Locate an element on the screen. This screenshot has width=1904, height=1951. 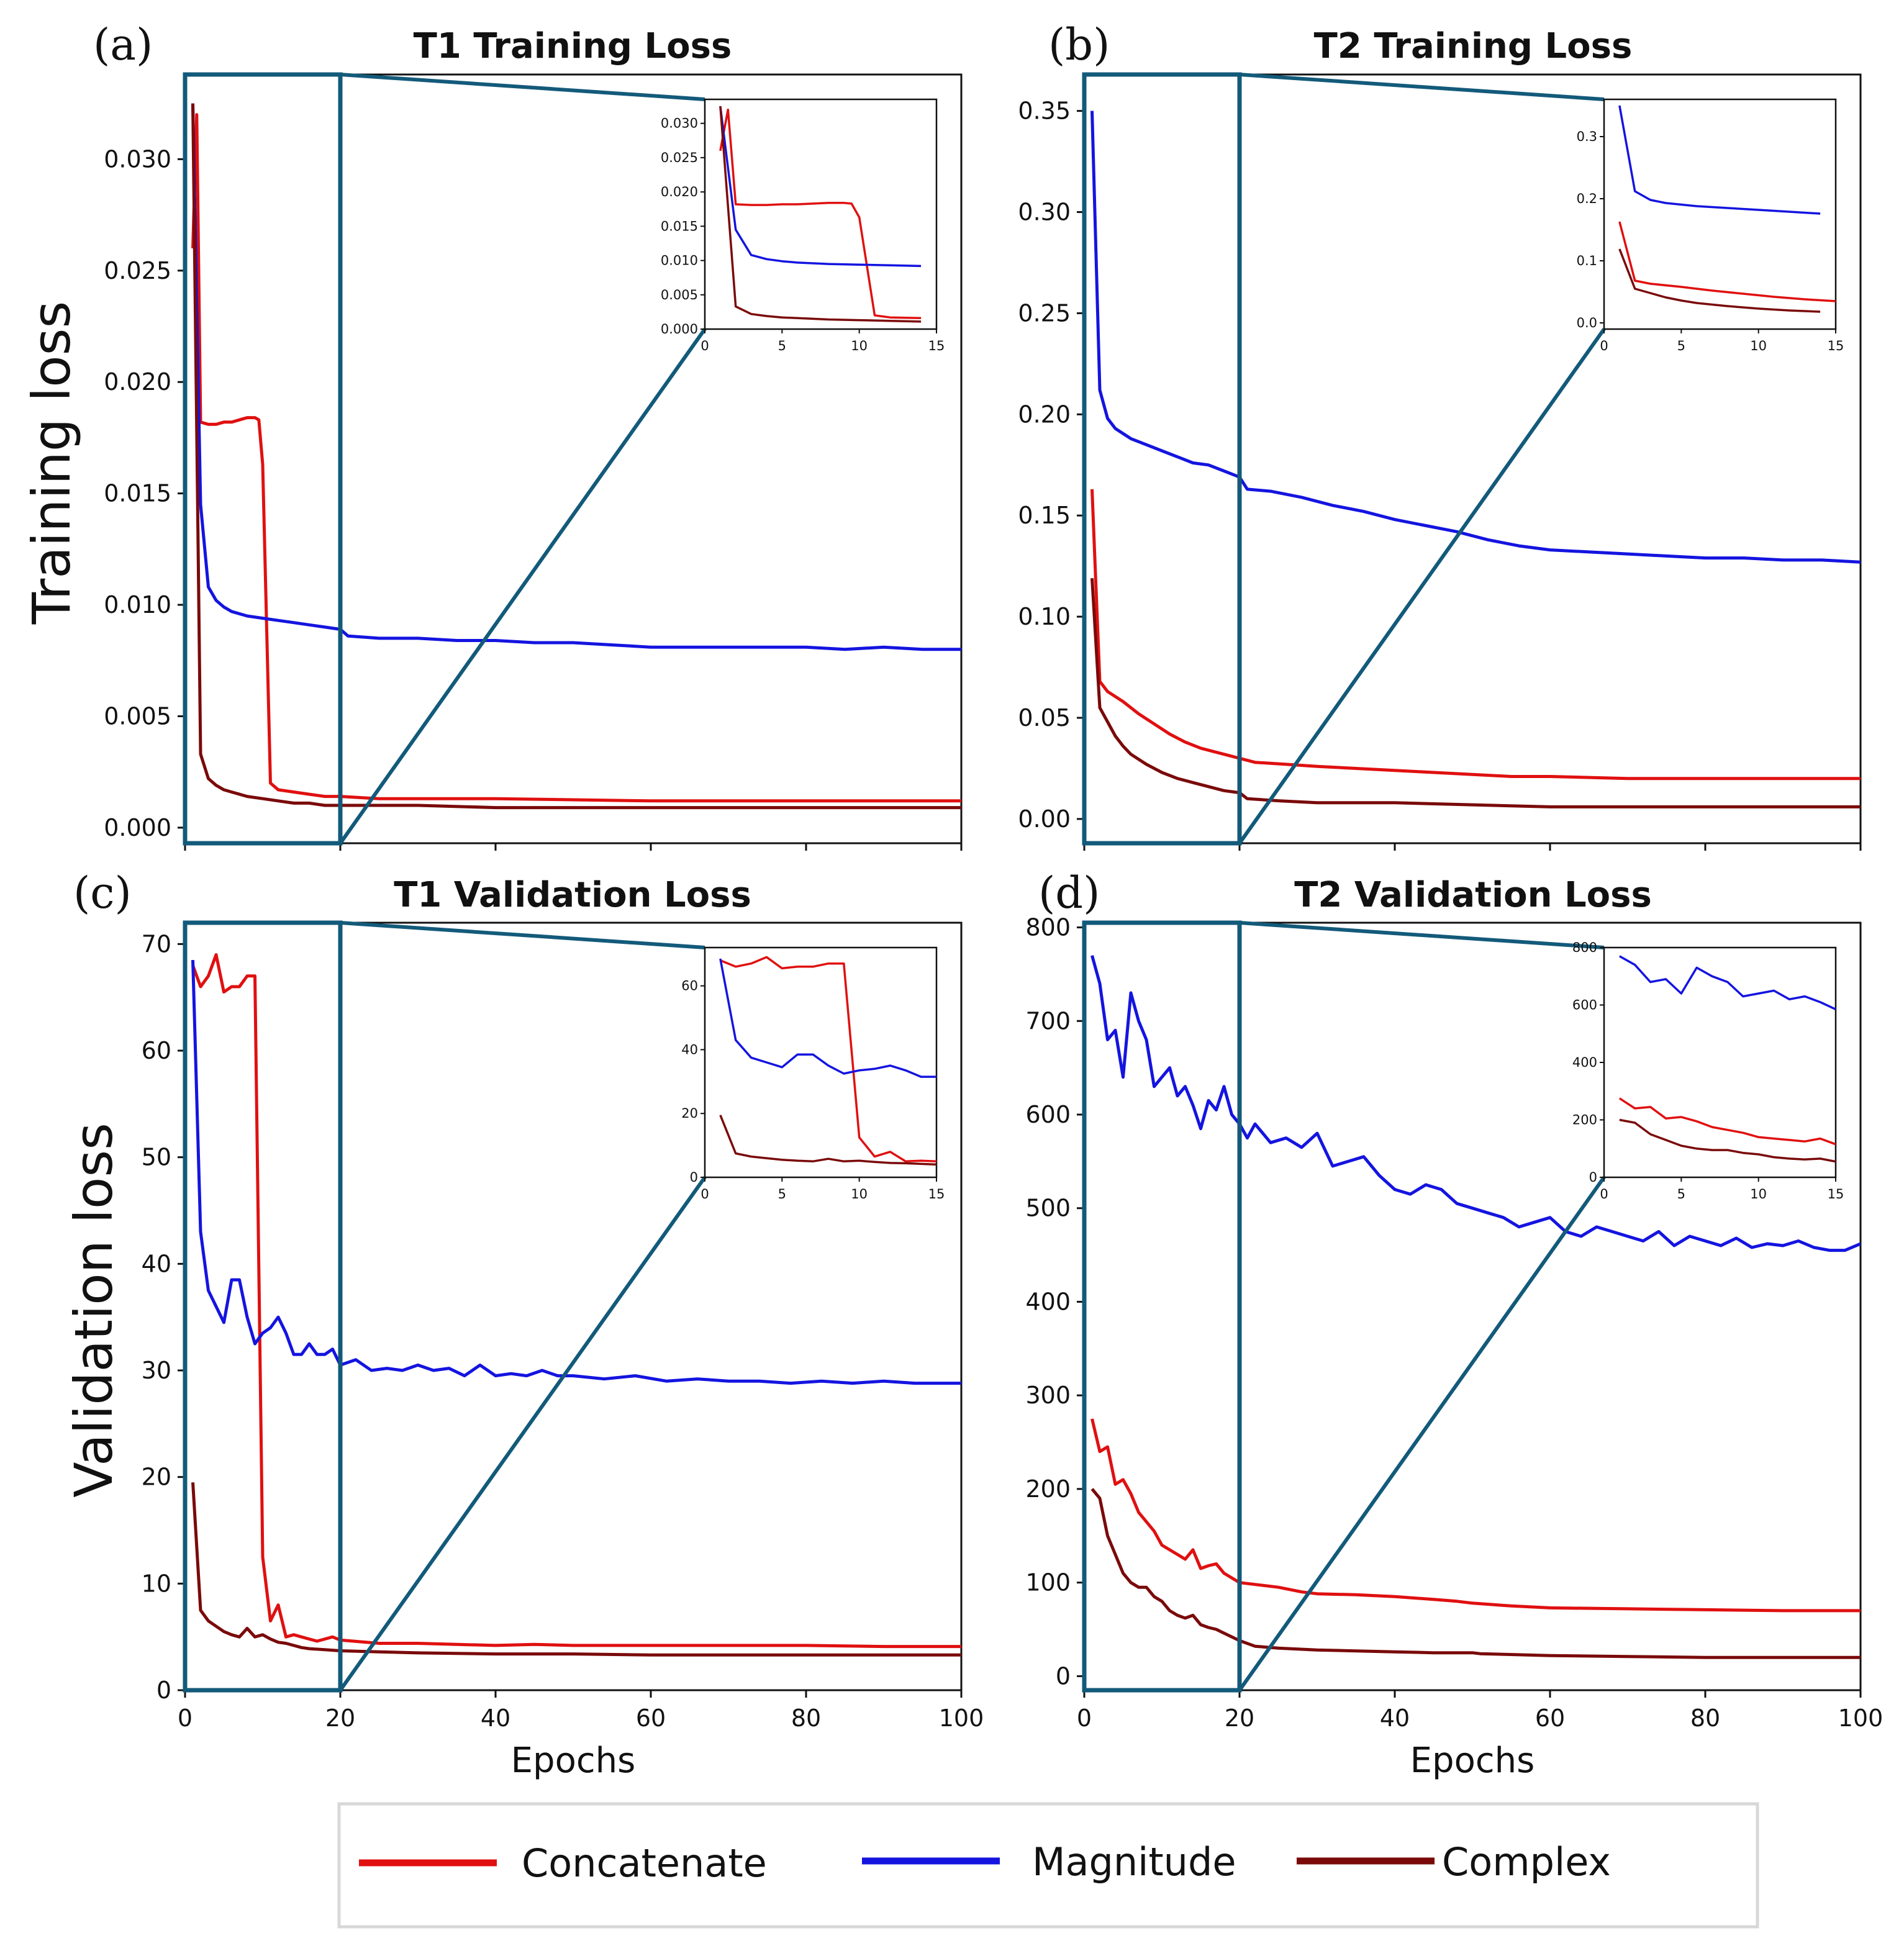
y-tick-label: 500 is located at coordinates (1048, 1208).